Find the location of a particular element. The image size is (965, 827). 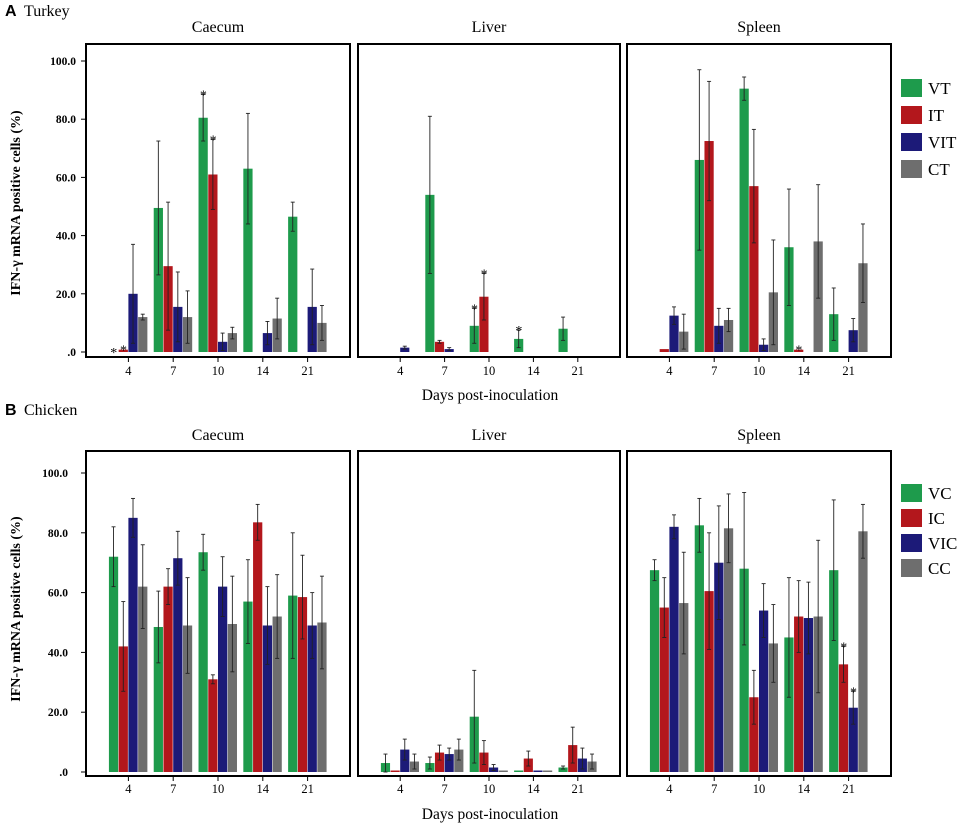

y-tick-label: 80.0 is located at coordinates (58, 534).